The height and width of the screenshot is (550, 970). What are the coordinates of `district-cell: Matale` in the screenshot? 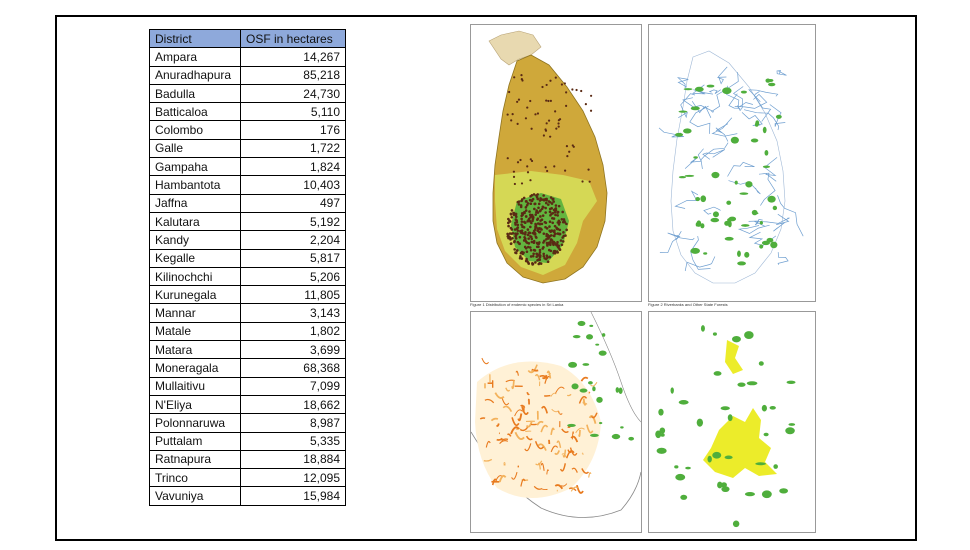 It's located at (195, 331).